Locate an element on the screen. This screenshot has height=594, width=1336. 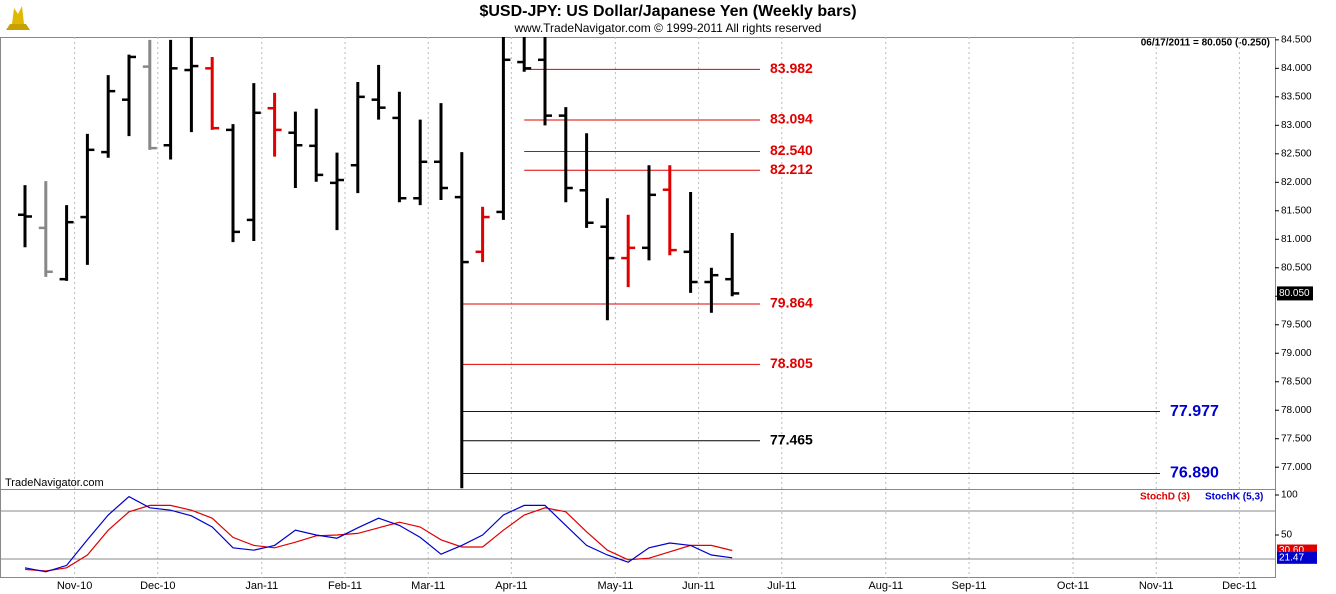
level-label: 79.864 is located at coordinates (791, 303).